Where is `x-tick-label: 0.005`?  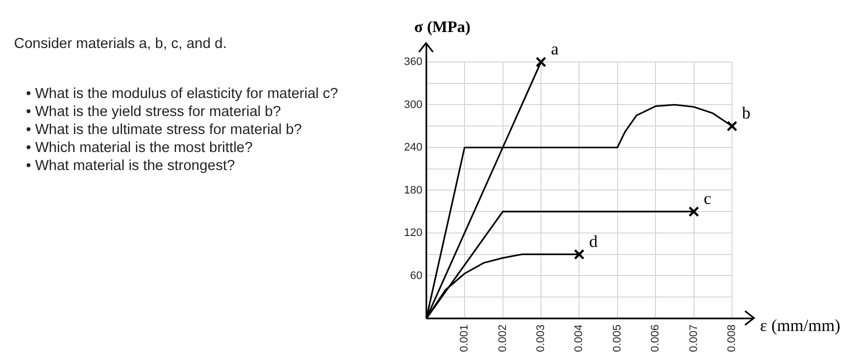
x-tick-label: 0.005 is located at coordinates (617, 338).